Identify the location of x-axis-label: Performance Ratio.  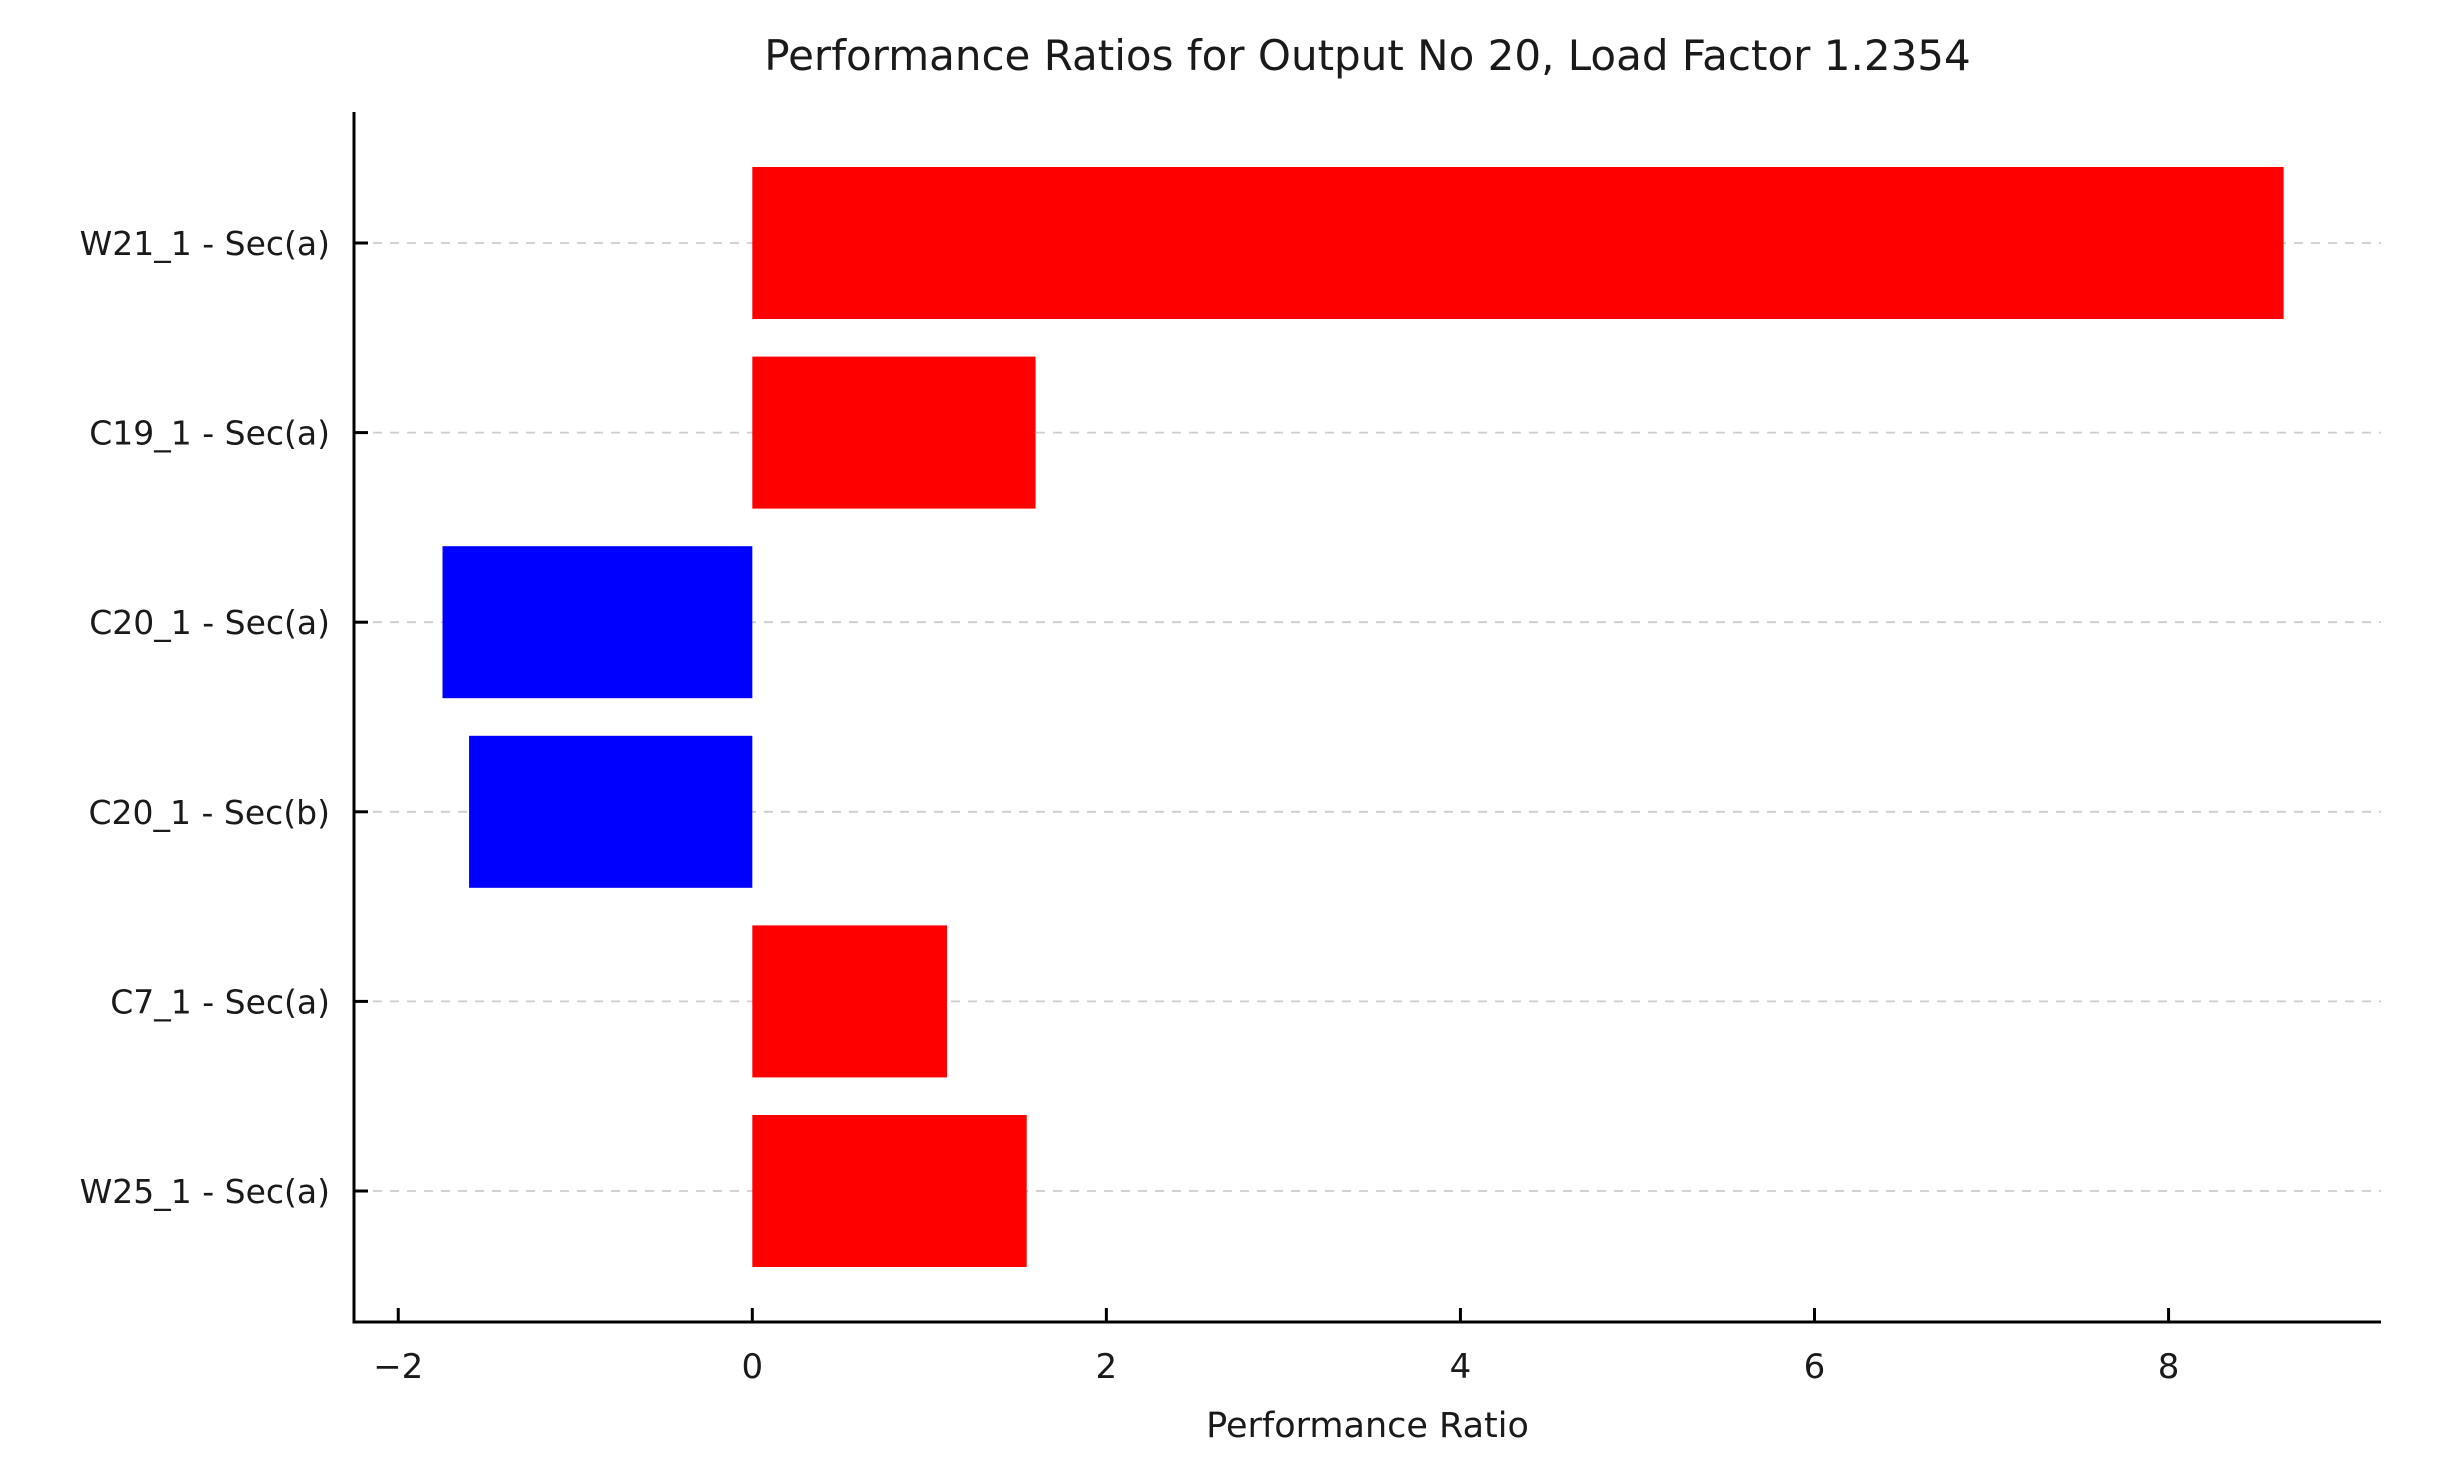
(1367, 1426).